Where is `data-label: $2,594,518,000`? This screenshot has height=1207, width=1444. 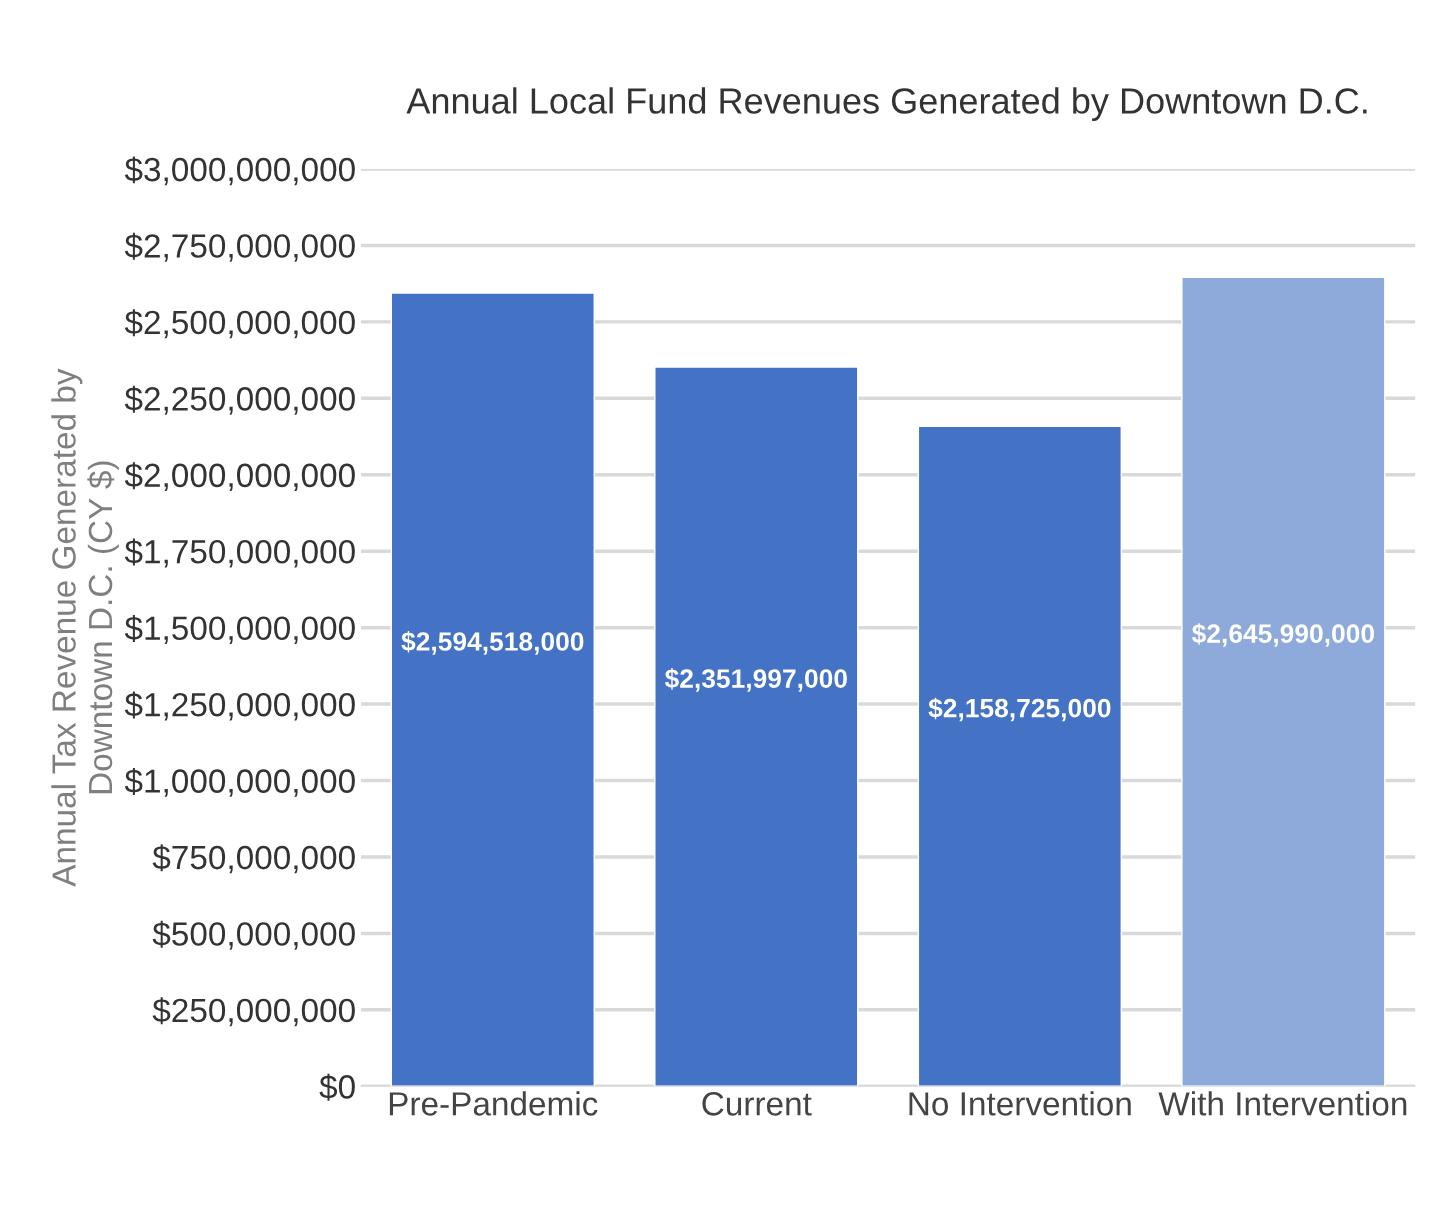
data-label: $2,594,518,000 is located at coordinates (492, 643).